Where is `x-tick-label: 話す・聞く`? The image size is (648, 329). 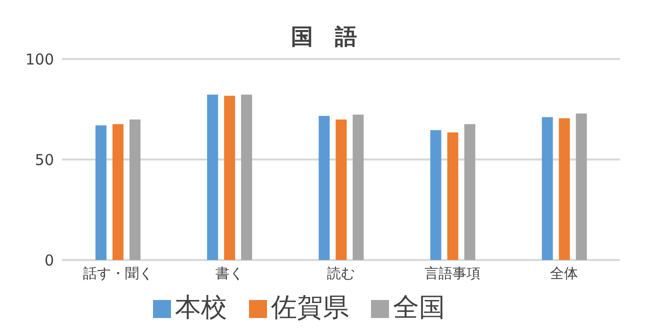
x-tick-label: 話す・聞く is located at coordinates (117, 274).